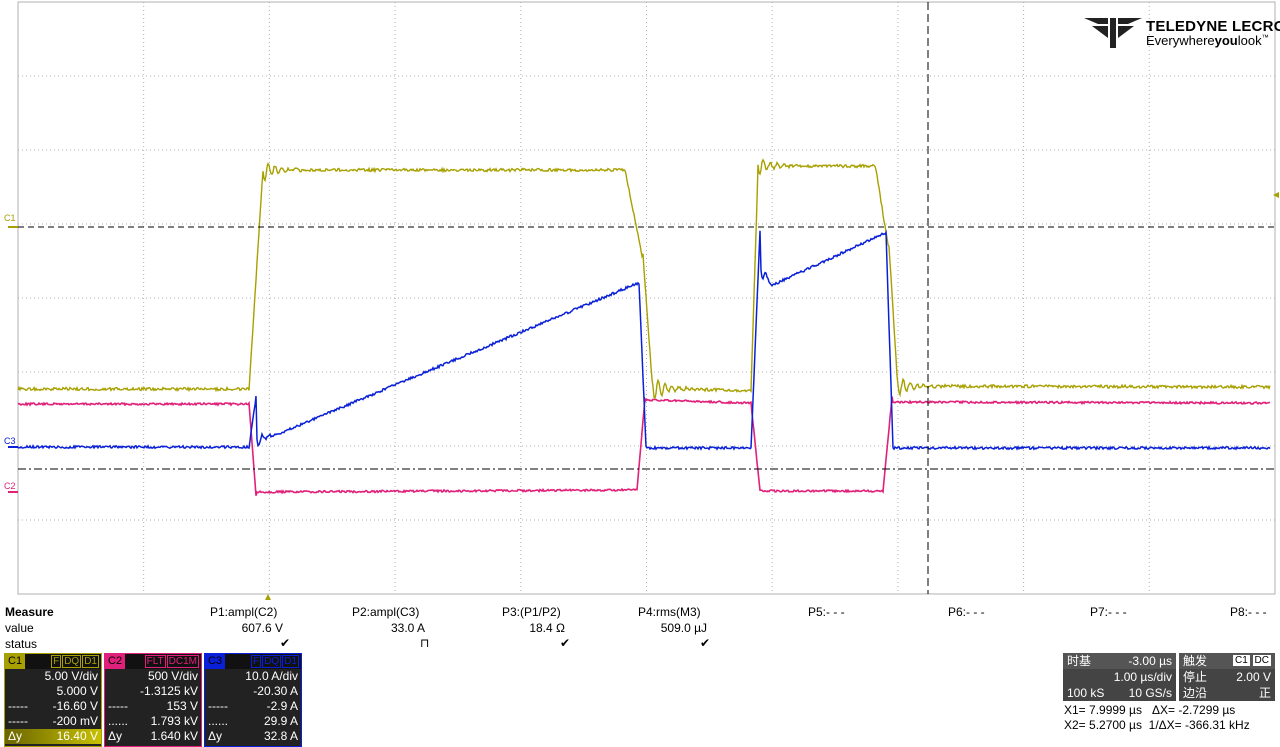  I want to click on trigger-edge-label: 边沿, so click(1195, 693).